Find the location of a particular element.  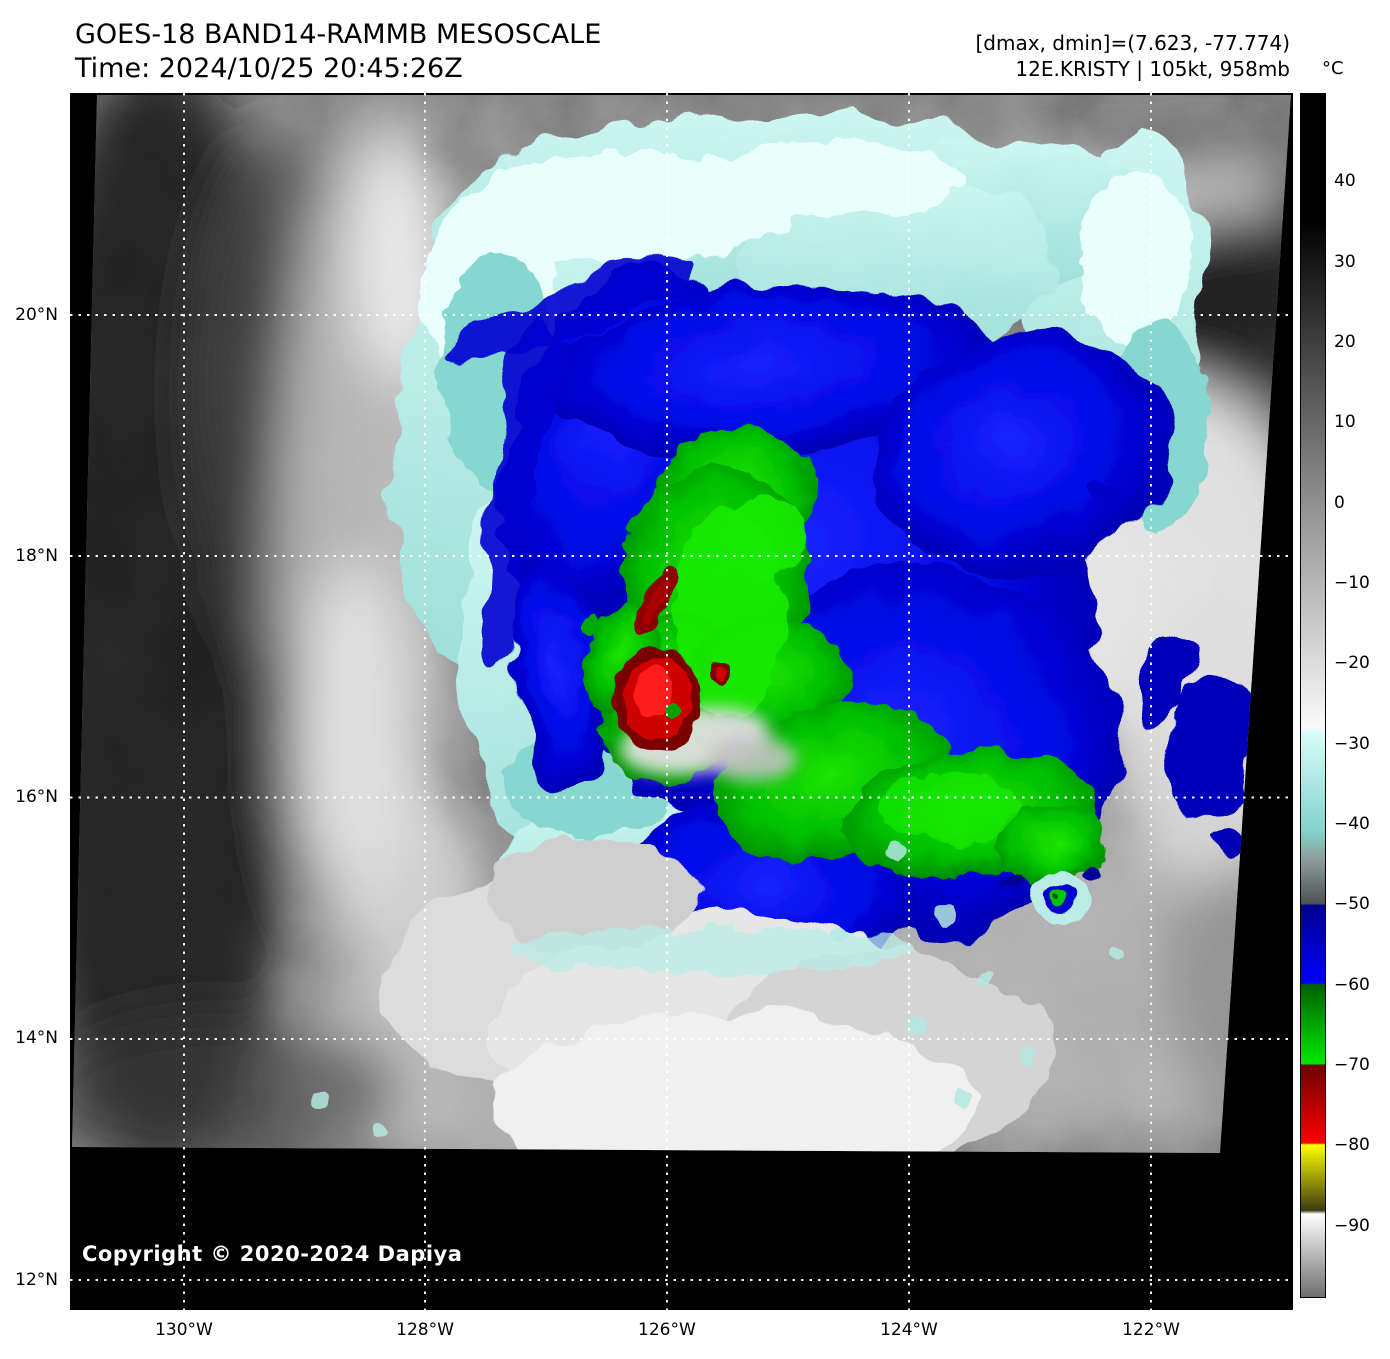

colorbar-tick-label: 0 is located at coordinates (1339, 502).